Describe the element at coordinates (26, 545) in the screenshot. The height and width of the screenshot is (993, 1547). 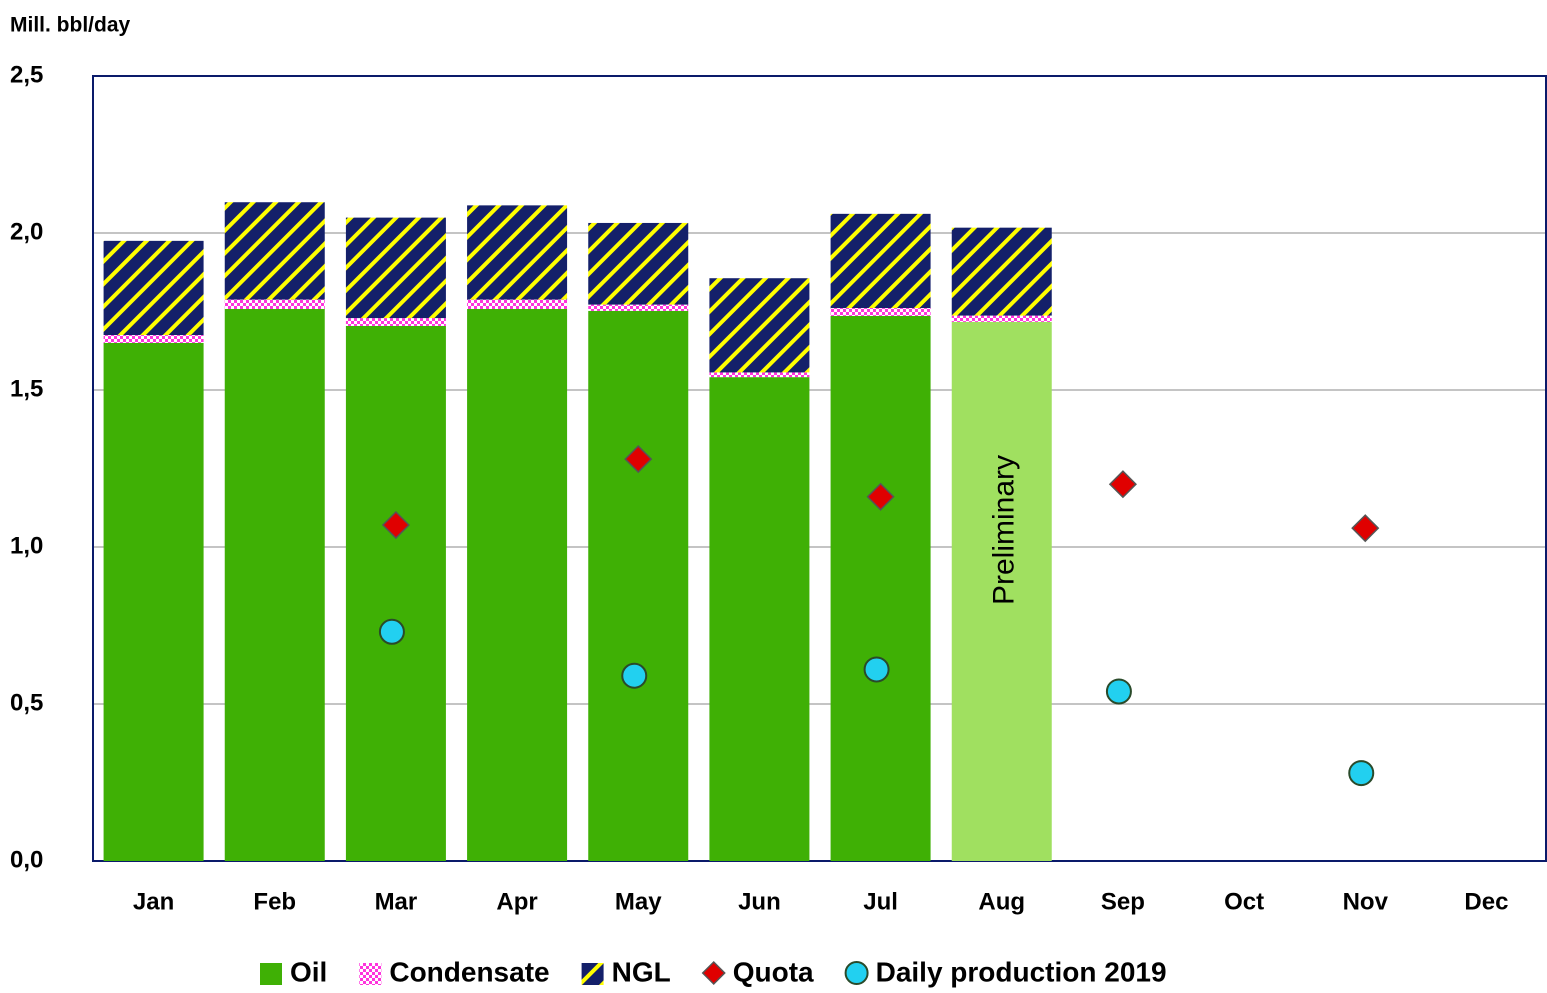
I see `y-tick-label: 1,0` at that location.